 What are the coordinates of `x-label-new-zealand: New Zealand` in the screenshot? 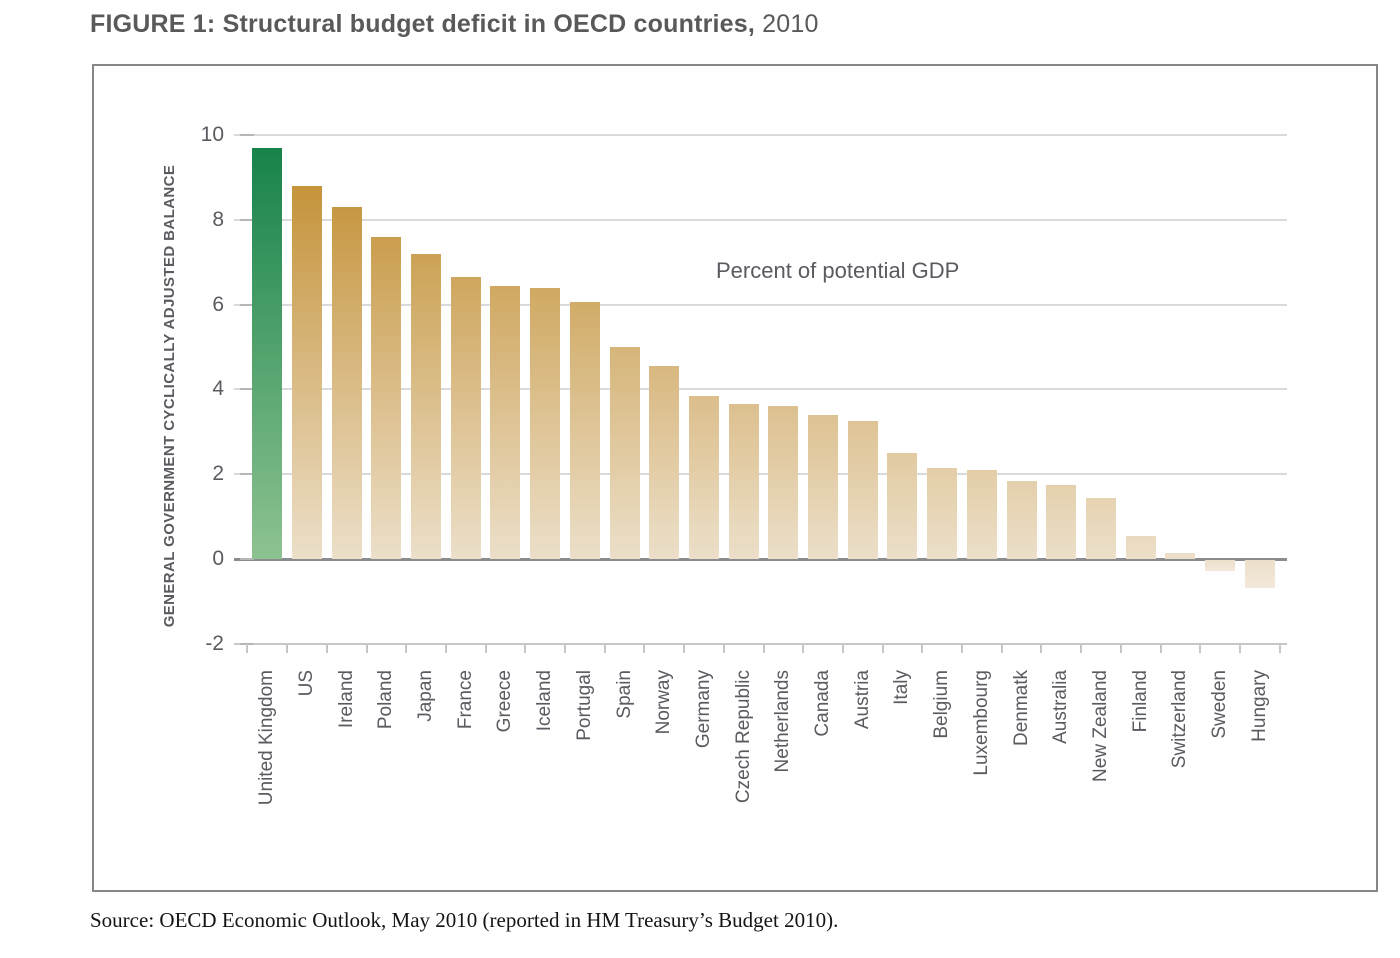 It's located at (1100, 726).